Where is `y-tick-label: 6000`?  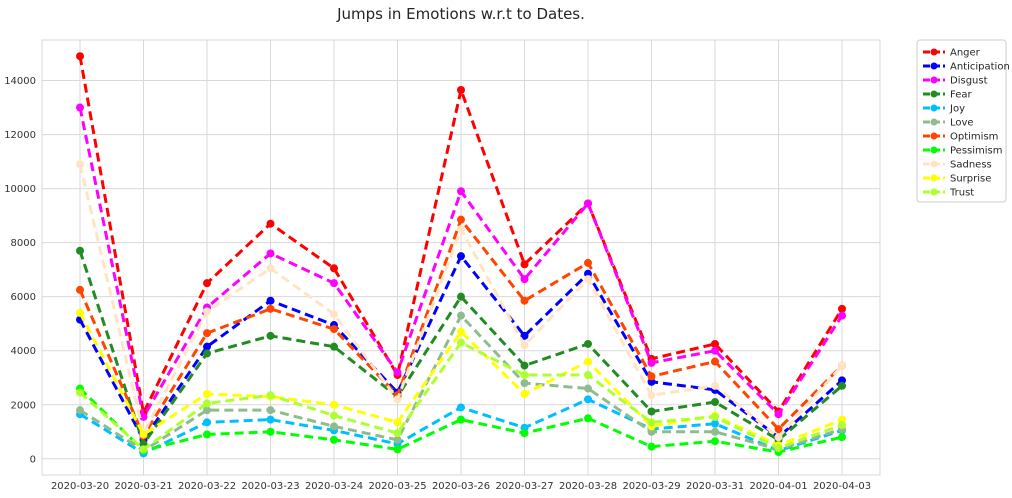
y-tick-label: 6000 is located at coordinates (23, 297).